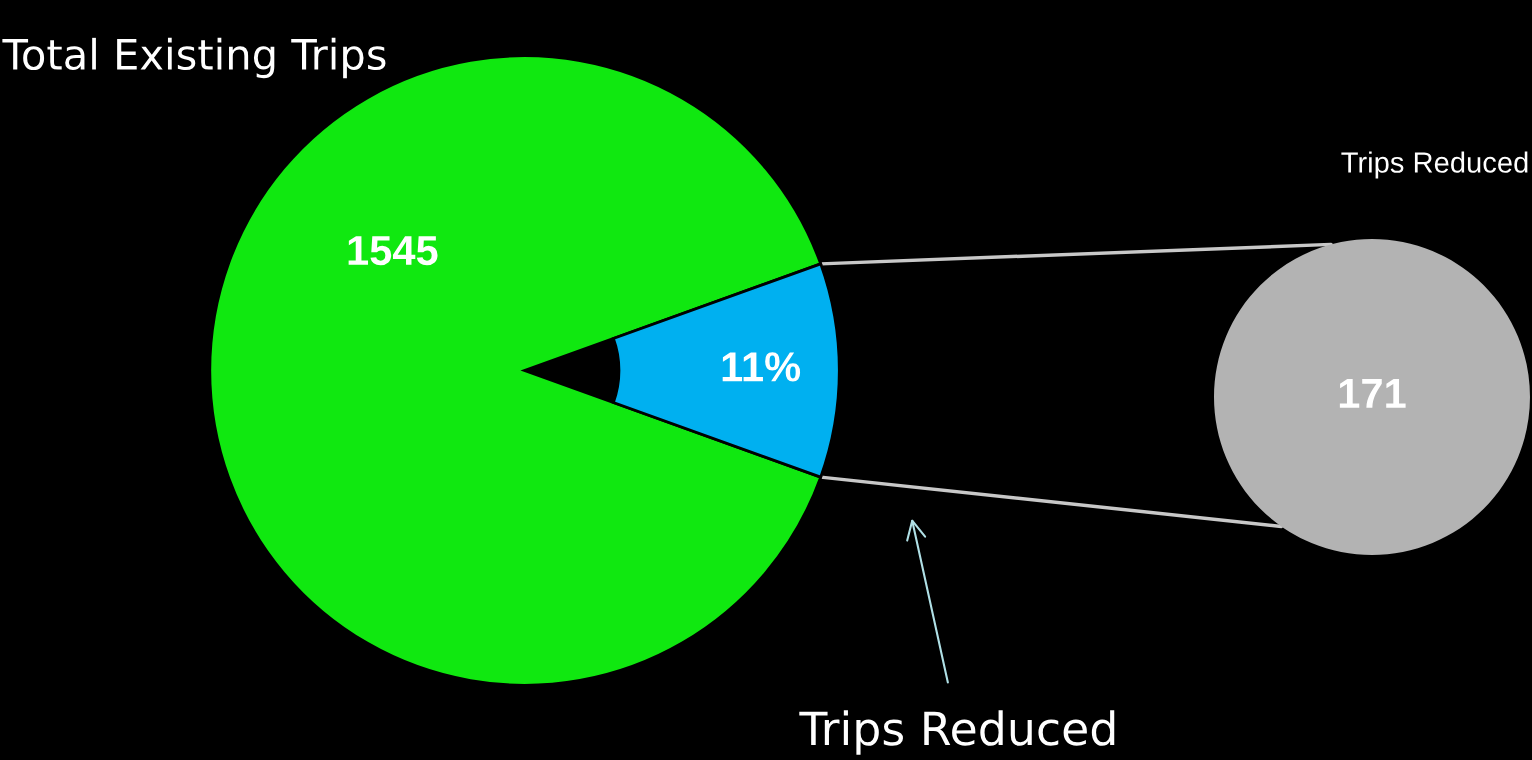 This screenshot has width=1532, height=760. I want to click on chart-title: Total Existing Trips, so click(194, 58).